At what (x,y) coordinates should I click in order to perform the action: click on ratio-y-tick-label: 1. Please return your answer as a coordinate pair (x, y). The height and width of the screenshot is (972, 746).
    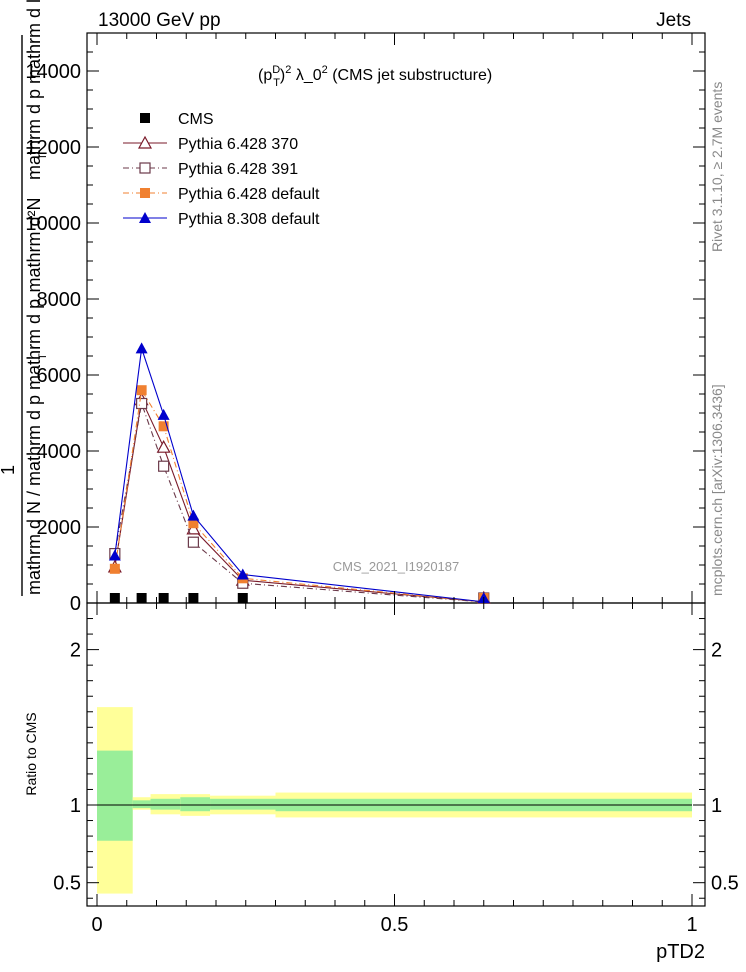
    Looking at the image, I should click on (75, 806).